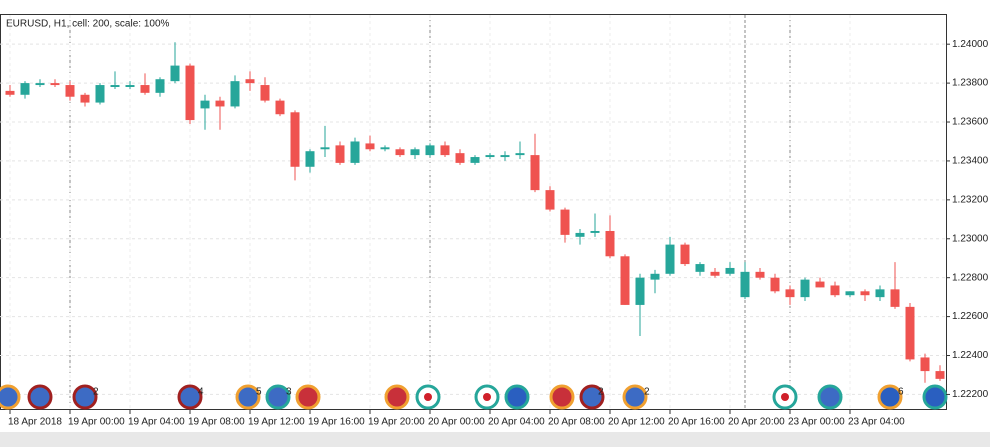  Describe the element at coordinates (35, 422) in the screenshot. I see `x-tick-label: 18 Apr 2018` at that location.